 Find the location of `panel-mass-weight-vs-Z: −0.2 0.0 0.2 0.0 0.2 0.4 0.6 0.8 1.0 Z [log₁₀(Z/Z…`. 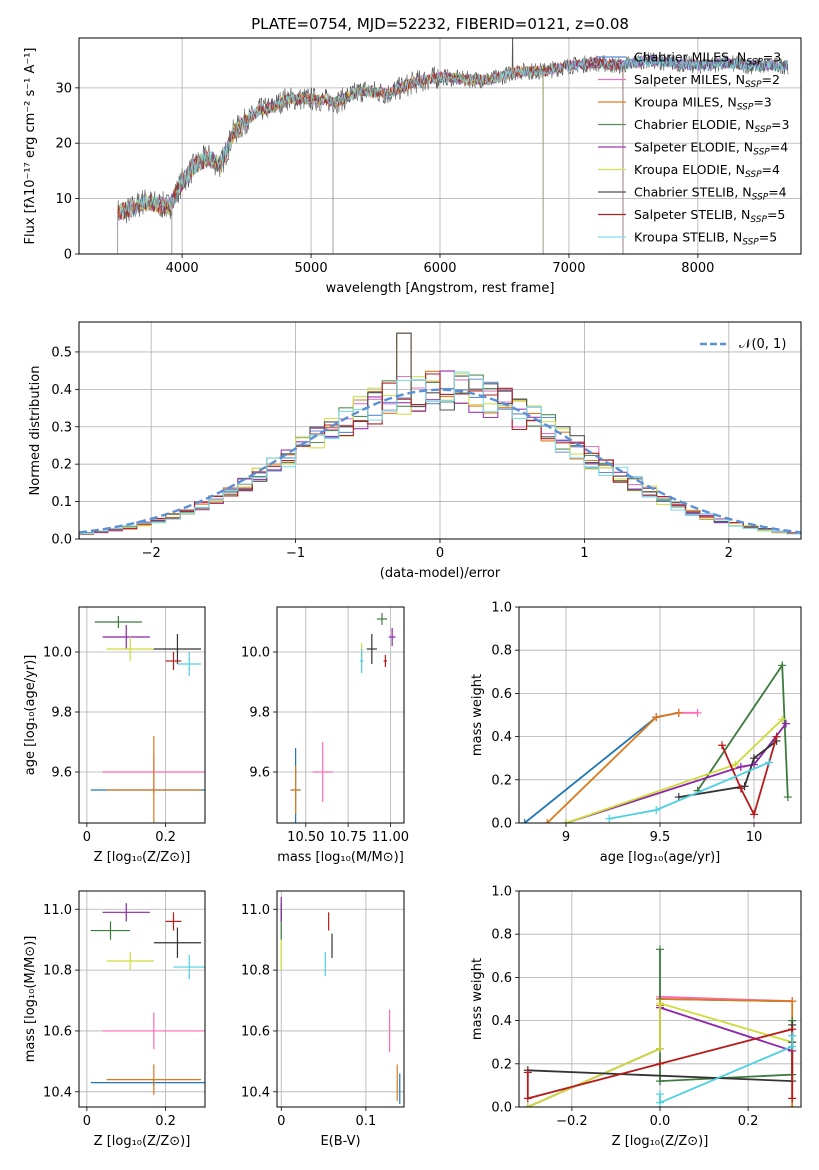

panel-mass-weight-vs-Z: −0.2 0.0 0.2 0.0 0.2 0.4 0.6 0.8 1.0 Z [log₁₀(Z/Z… is located at coordinates (636, 1017).